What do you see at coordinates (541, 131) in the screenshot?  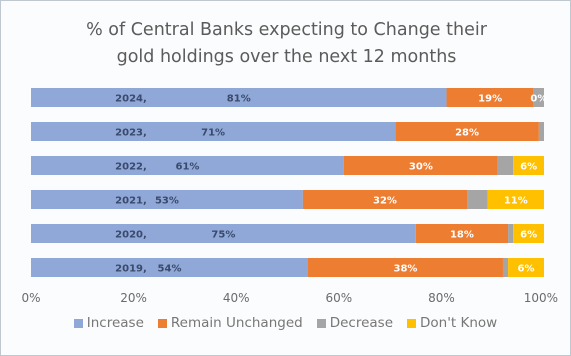 I see `bar-decrease-2023` at bounding box center [541, 131].